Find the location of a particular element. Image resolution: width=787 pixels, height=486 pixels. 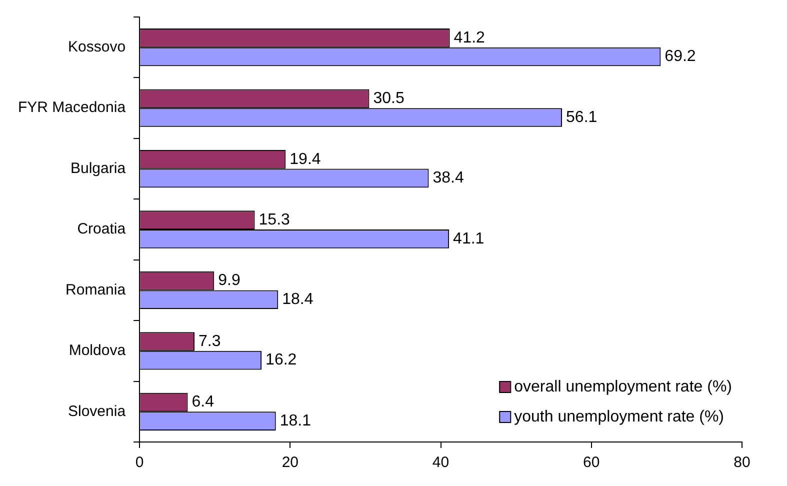

y-tick-label: Croatia is located at coordinates (101, 229).